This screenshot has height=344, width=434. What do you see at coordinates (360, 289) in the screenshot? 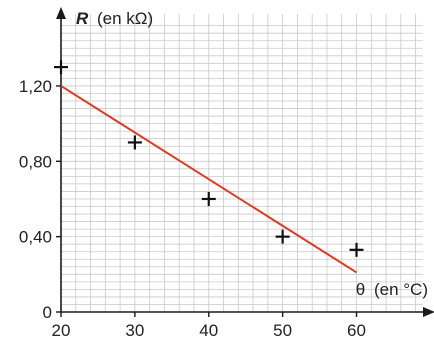
I see `x-axis-symbol: θ` at bounding box center [360, 289].